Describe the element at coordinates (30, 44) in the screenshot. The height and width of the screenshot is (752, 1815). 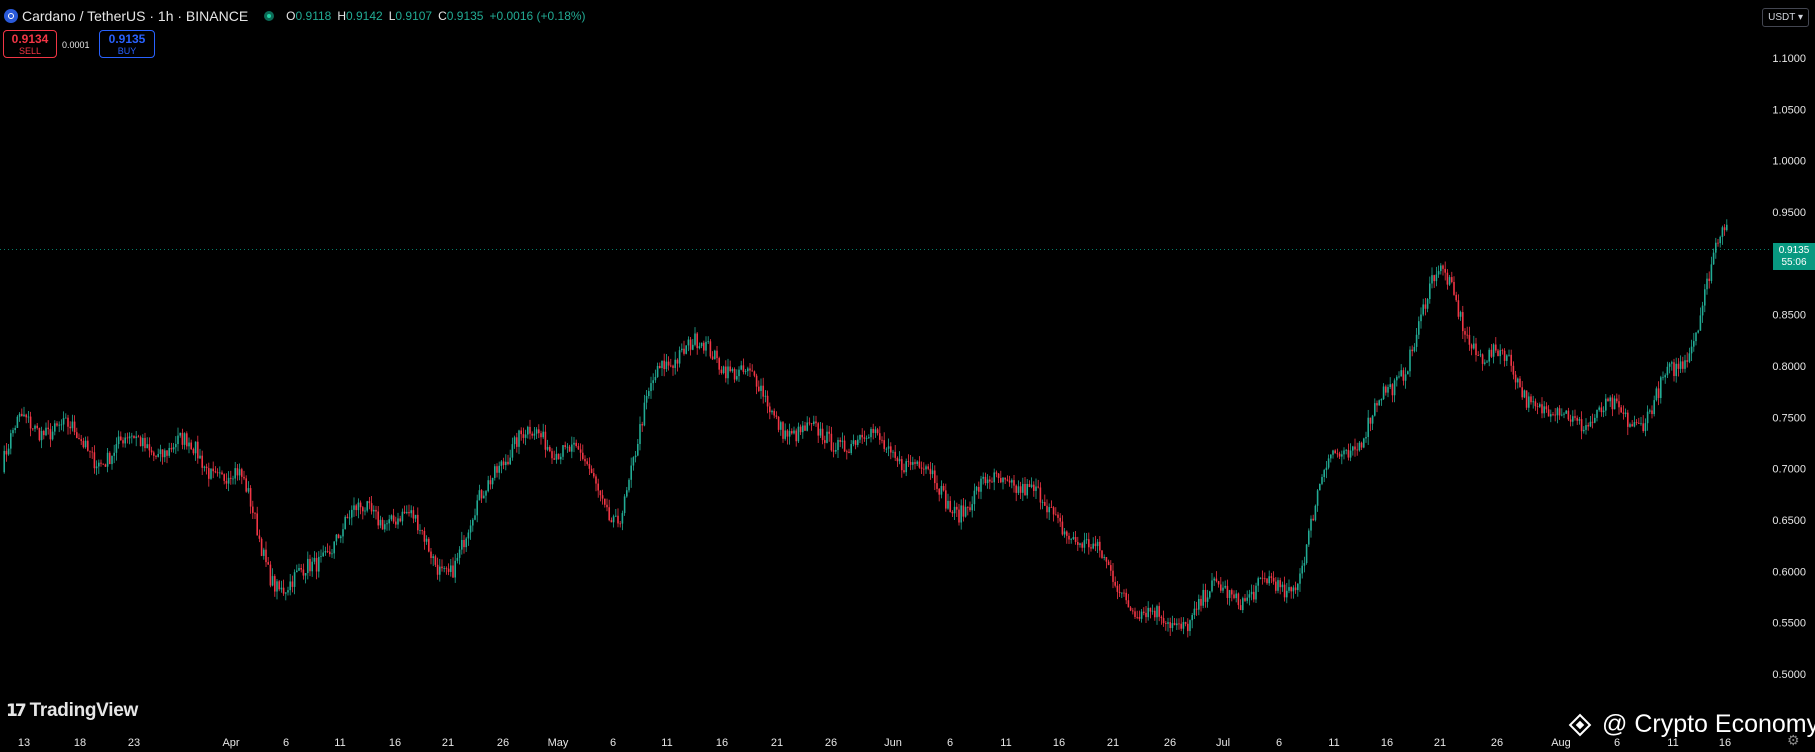
I see `sell-button: 0.9134 SELL` at that location.